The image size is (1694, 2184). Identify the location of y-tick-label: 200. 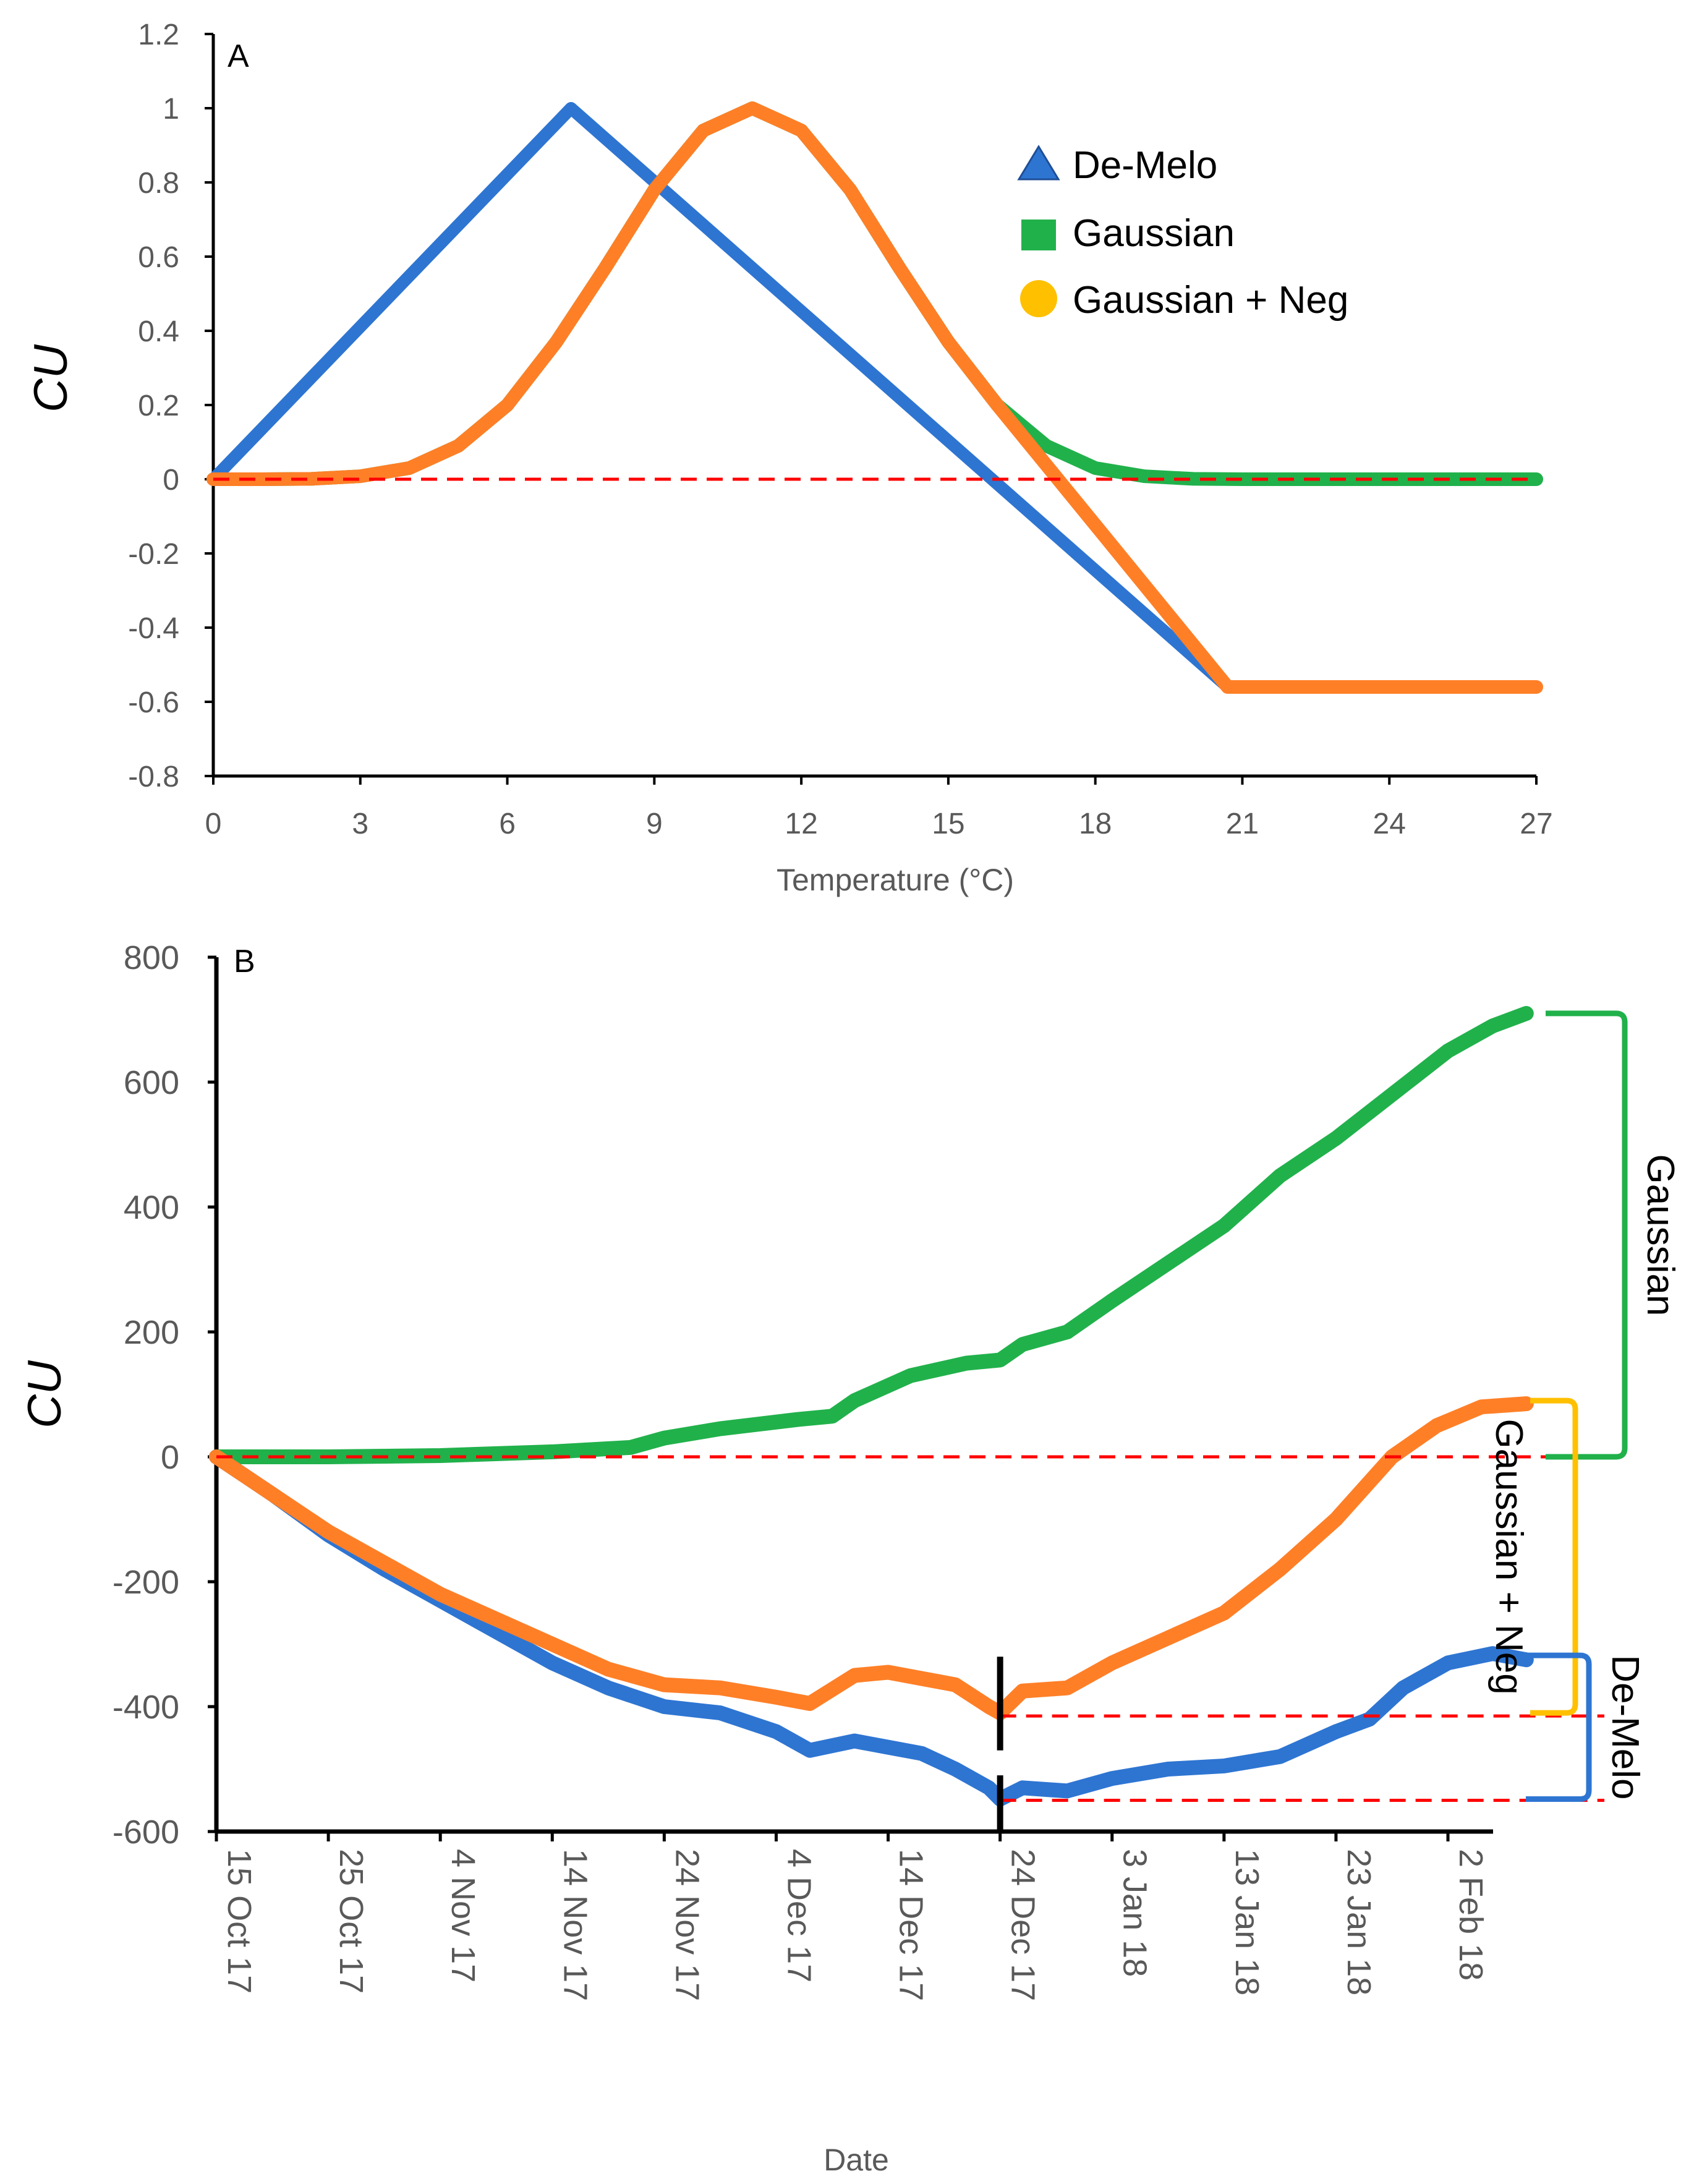
(151, 1332).